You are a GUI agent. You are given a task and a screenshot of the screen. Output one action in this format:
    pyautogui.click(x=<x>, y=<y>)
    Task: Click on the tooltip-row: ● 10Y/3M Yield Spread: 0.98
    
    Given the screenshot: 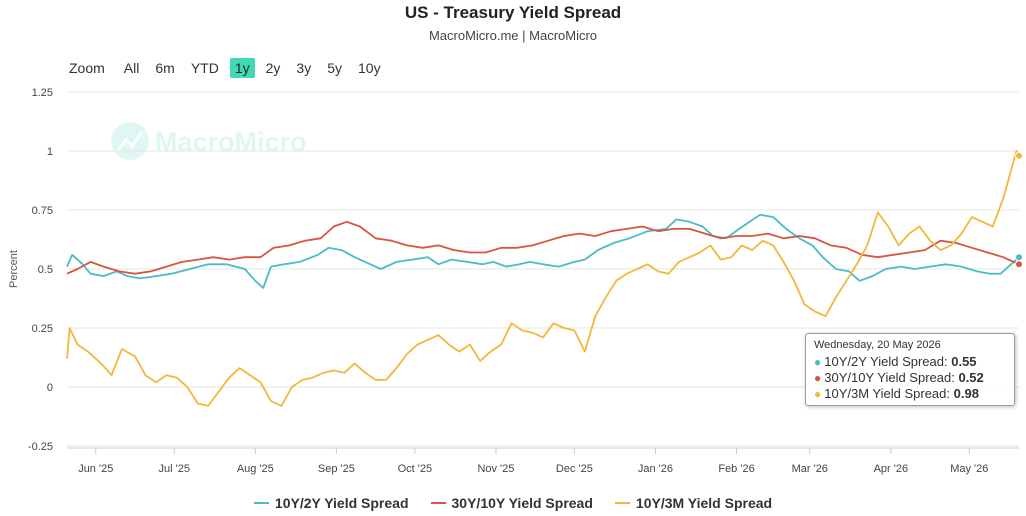 What is the action you would take?
    pyautogui.click(x=910, y=394)
    